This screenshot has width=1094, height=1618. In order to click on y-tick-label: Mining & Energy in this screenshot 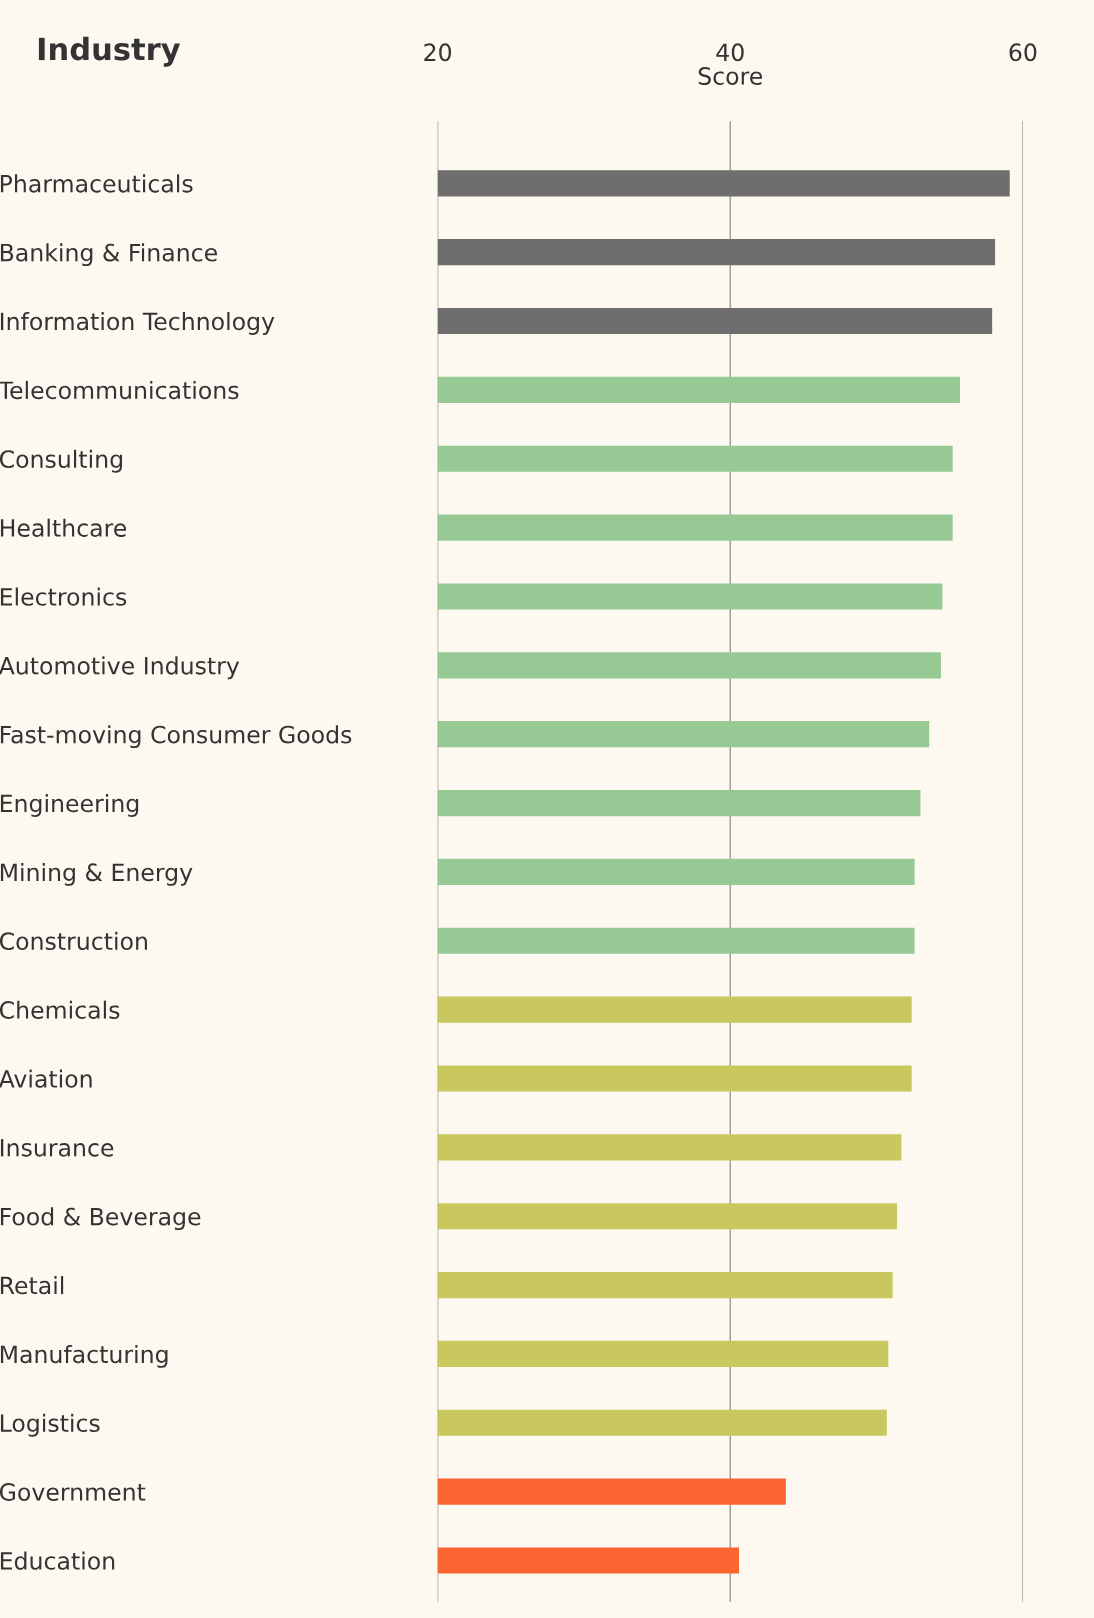, I will do `click(96, 874)`.